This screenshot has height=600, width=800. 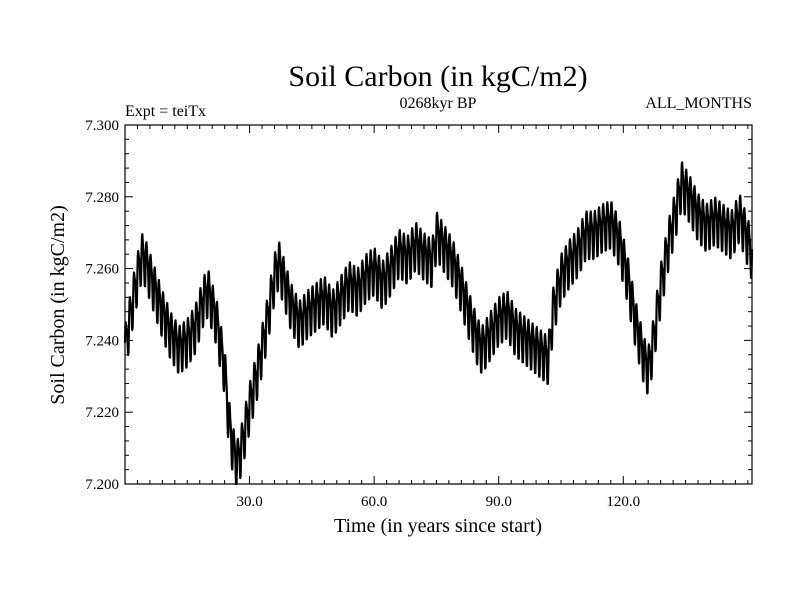 What do you see at coordinates (499, 502) in the screenshot?
I see `x-tick-label: 90.0` at bounding box center [499, 502].